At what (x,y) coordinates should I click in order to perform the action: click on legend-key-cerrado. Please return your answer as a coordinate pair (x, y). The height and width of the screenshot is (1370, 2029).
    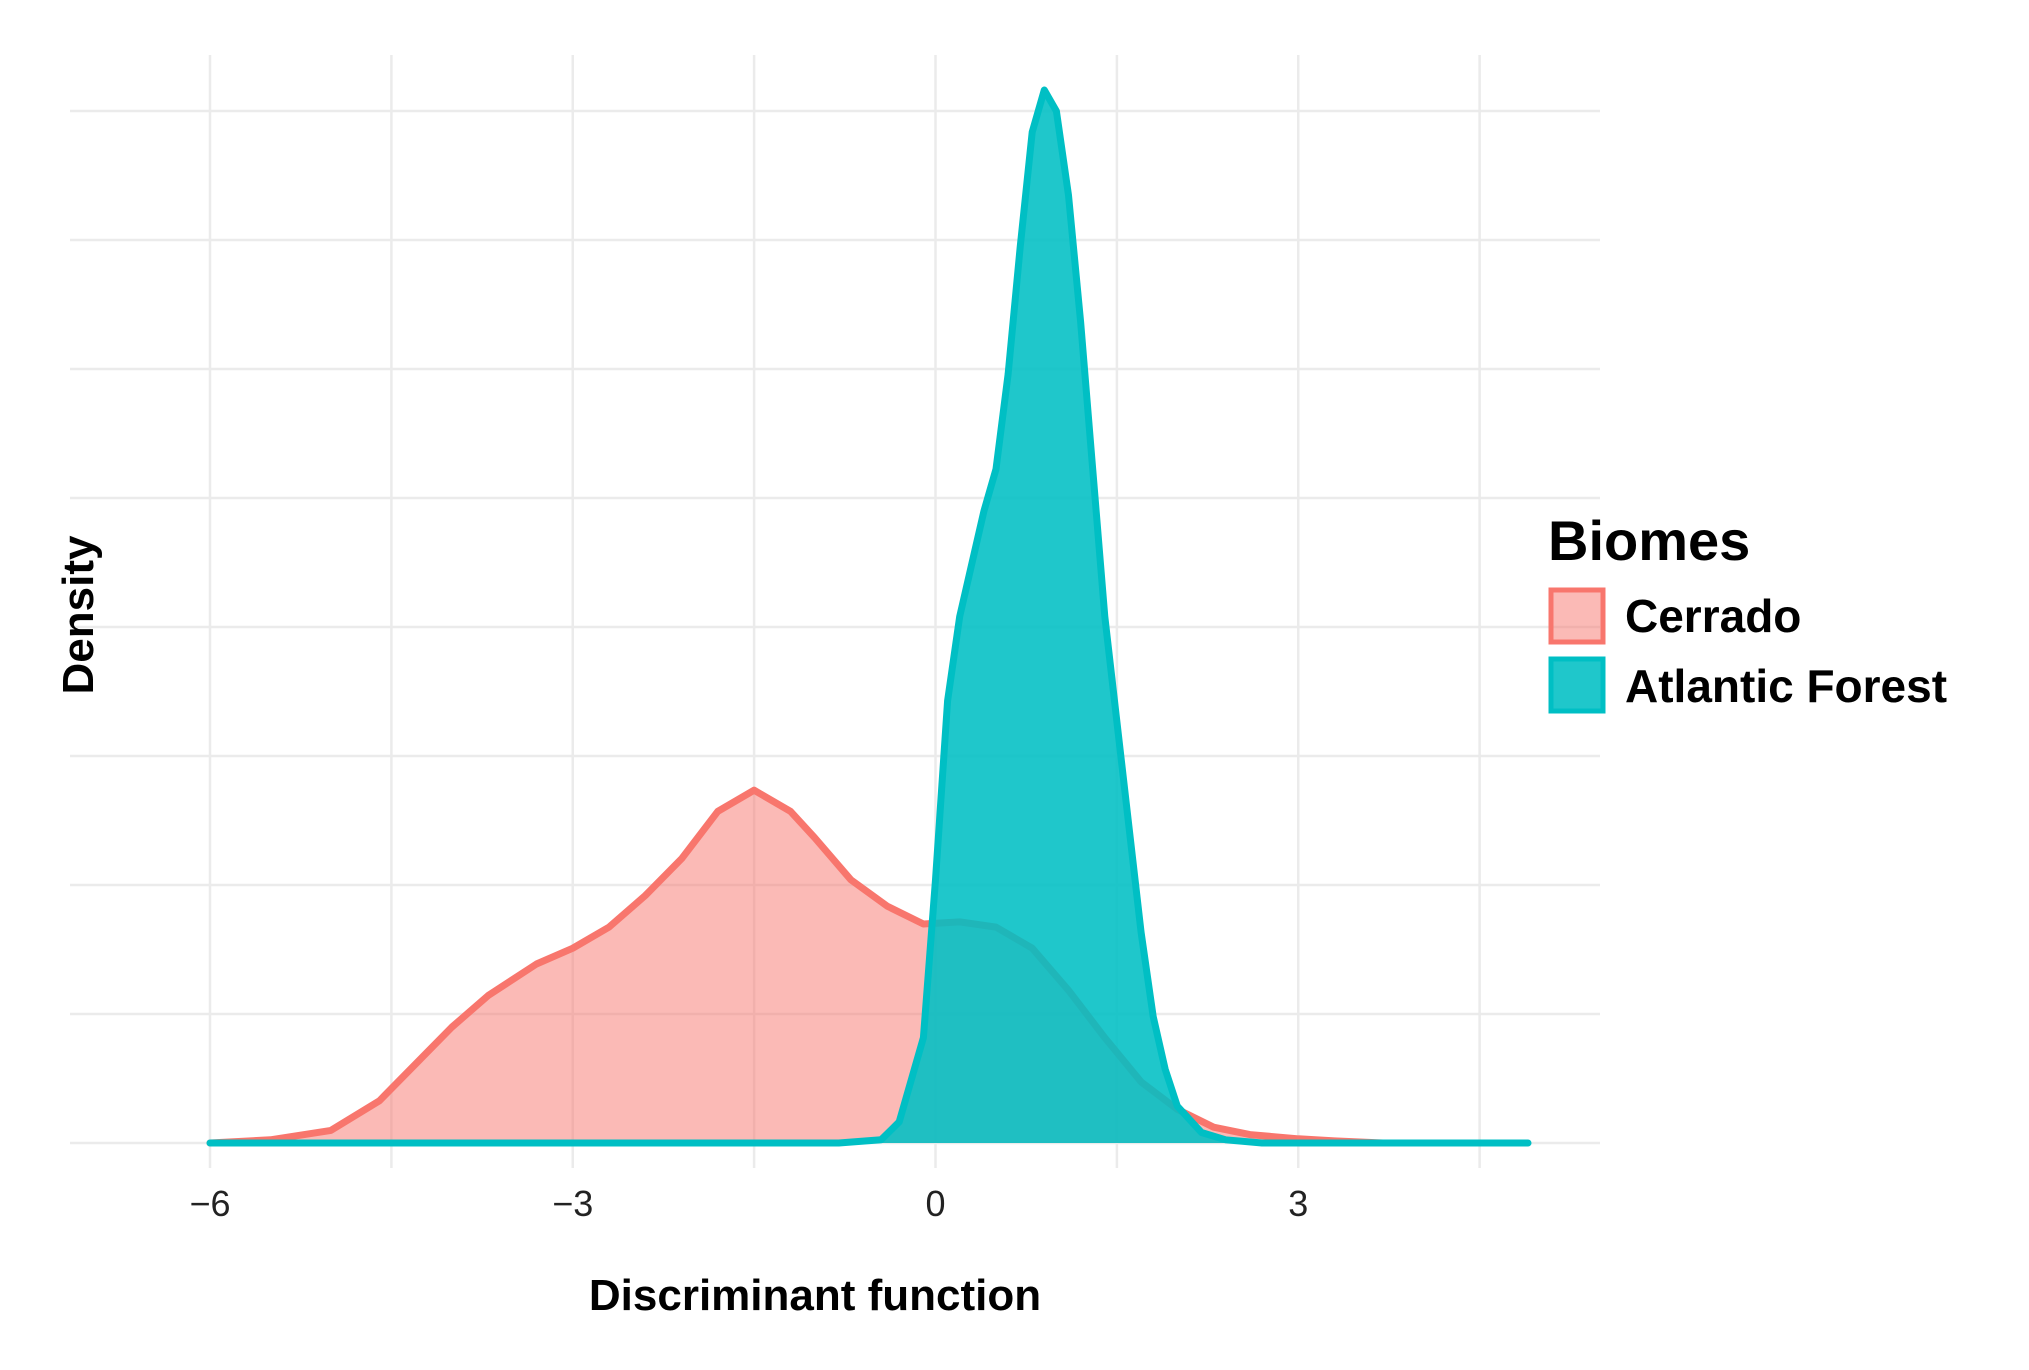
    Looking at the image, I should click on (1577, 616).